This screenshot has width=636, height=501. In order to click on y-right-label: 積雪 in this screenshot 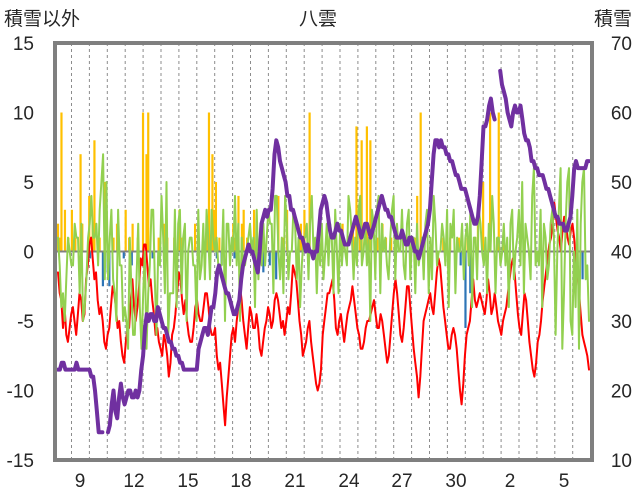, I will do `click(613, 19)`.